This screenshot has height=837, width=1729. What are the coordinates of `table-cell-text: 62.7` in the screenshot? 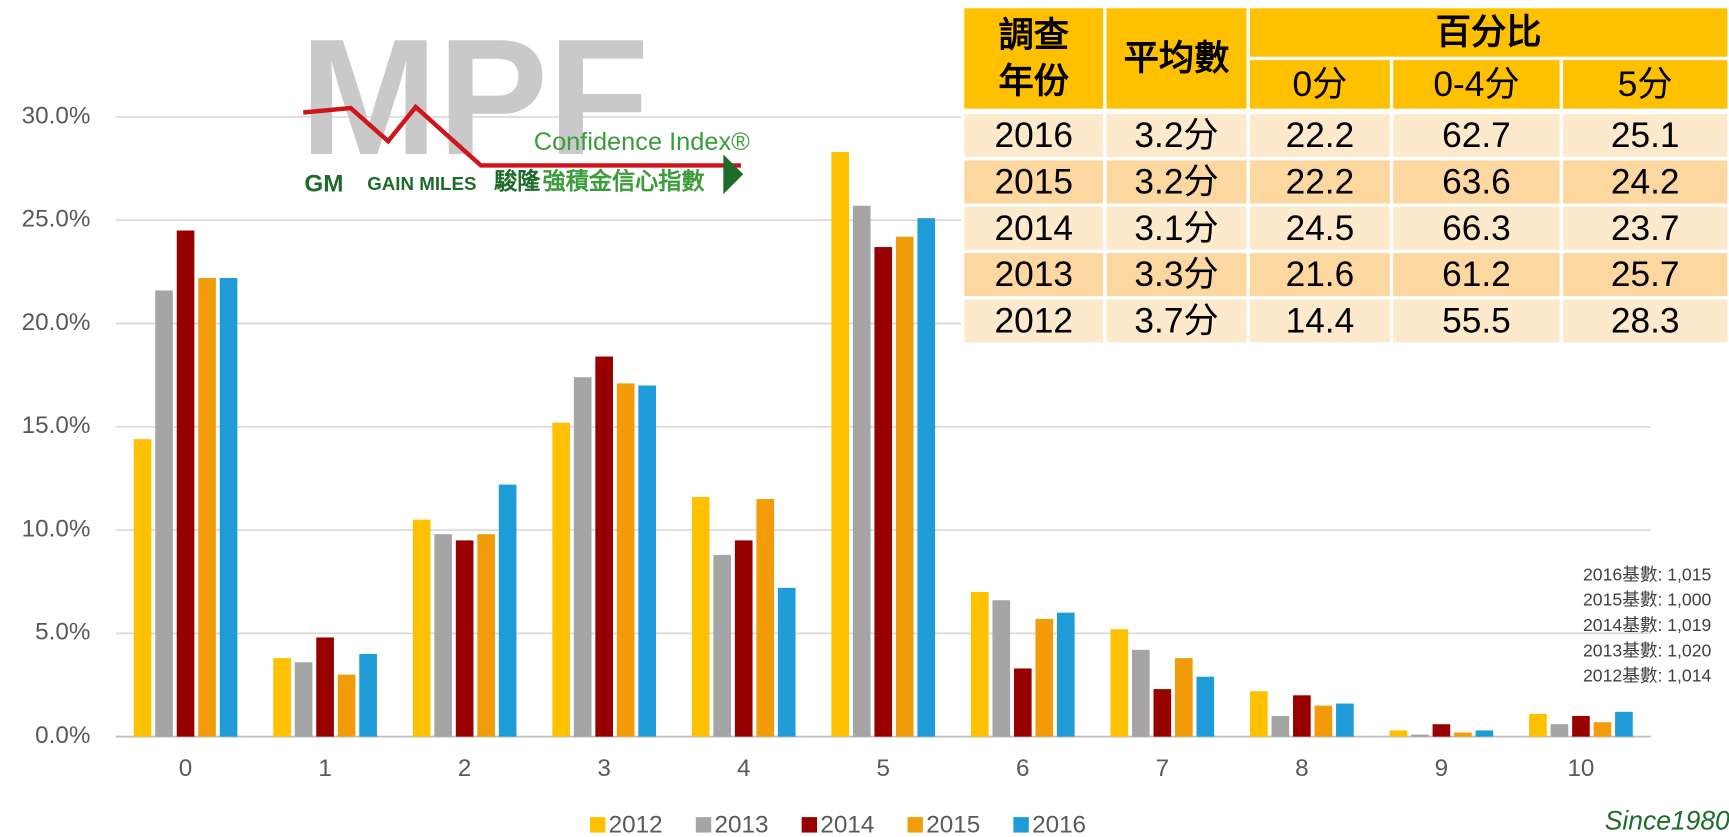 It's located at (1476, 135).